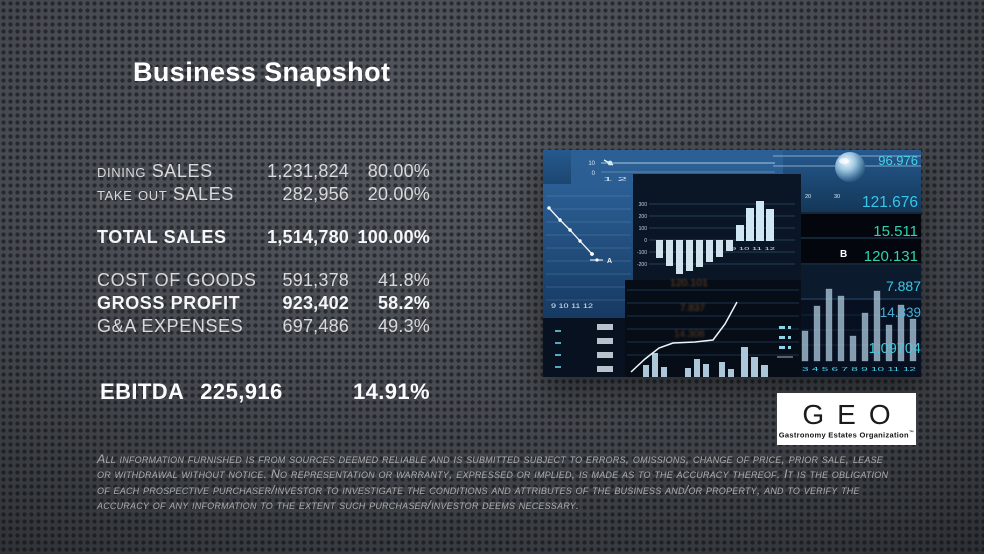  I want to click on geo-logo-tagline: Gastronomy Estates Organization™, so click(846, 435).